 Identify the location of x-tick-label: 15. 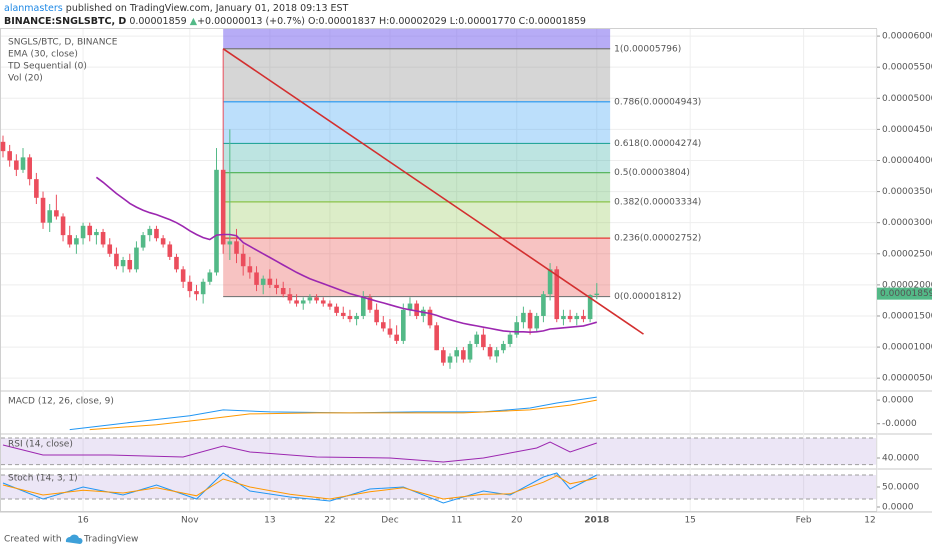
(689, 521).